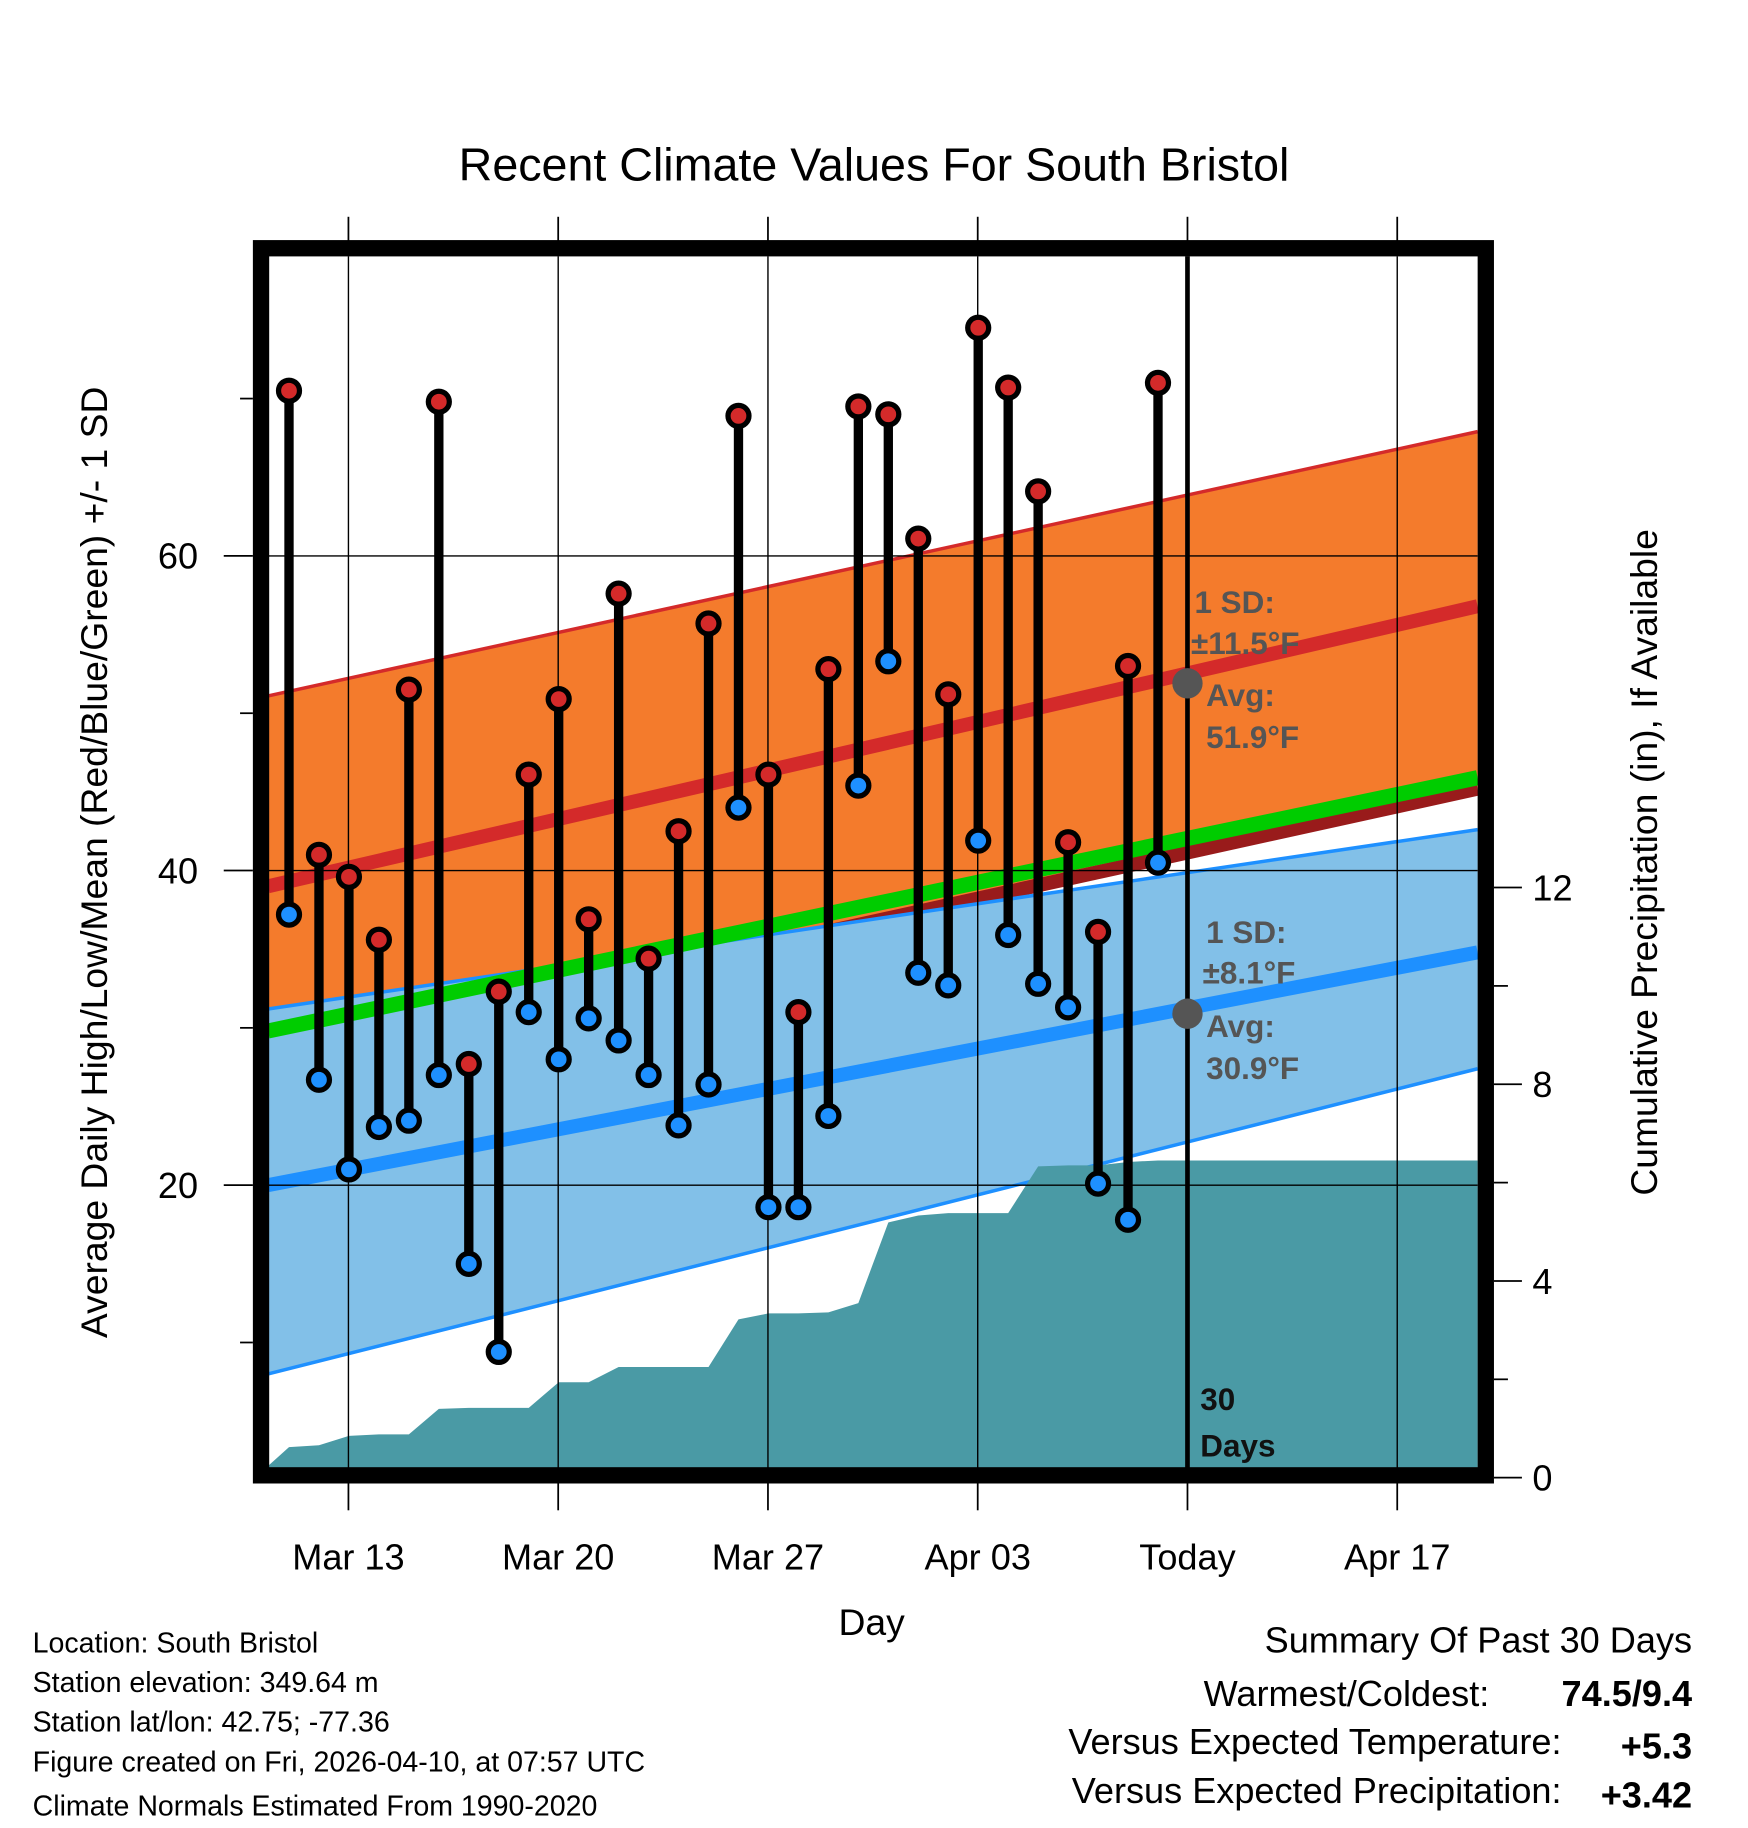 The height and width of the screenshot is (1828, 1748). Describe the element at coordinates (211, 1723) in the screenshot. I see `latlon-text: Station lat/lon: 42.75; -77.36` at that location.